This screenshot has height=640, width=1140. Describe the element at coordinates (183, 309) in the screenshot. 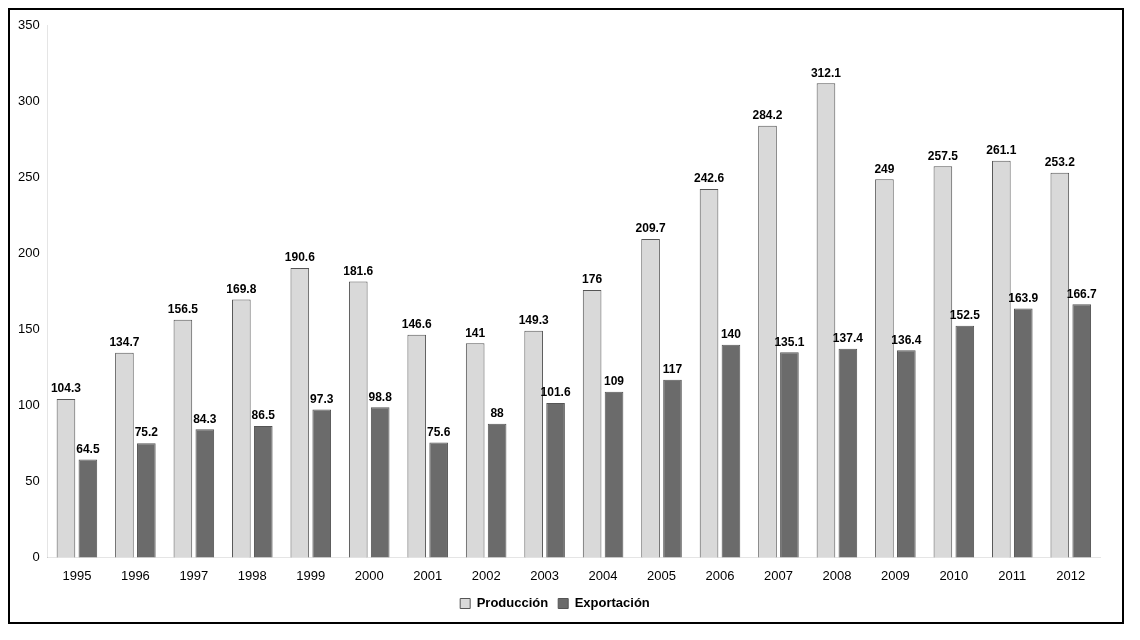

I see `data-label: 156.5` at that location.